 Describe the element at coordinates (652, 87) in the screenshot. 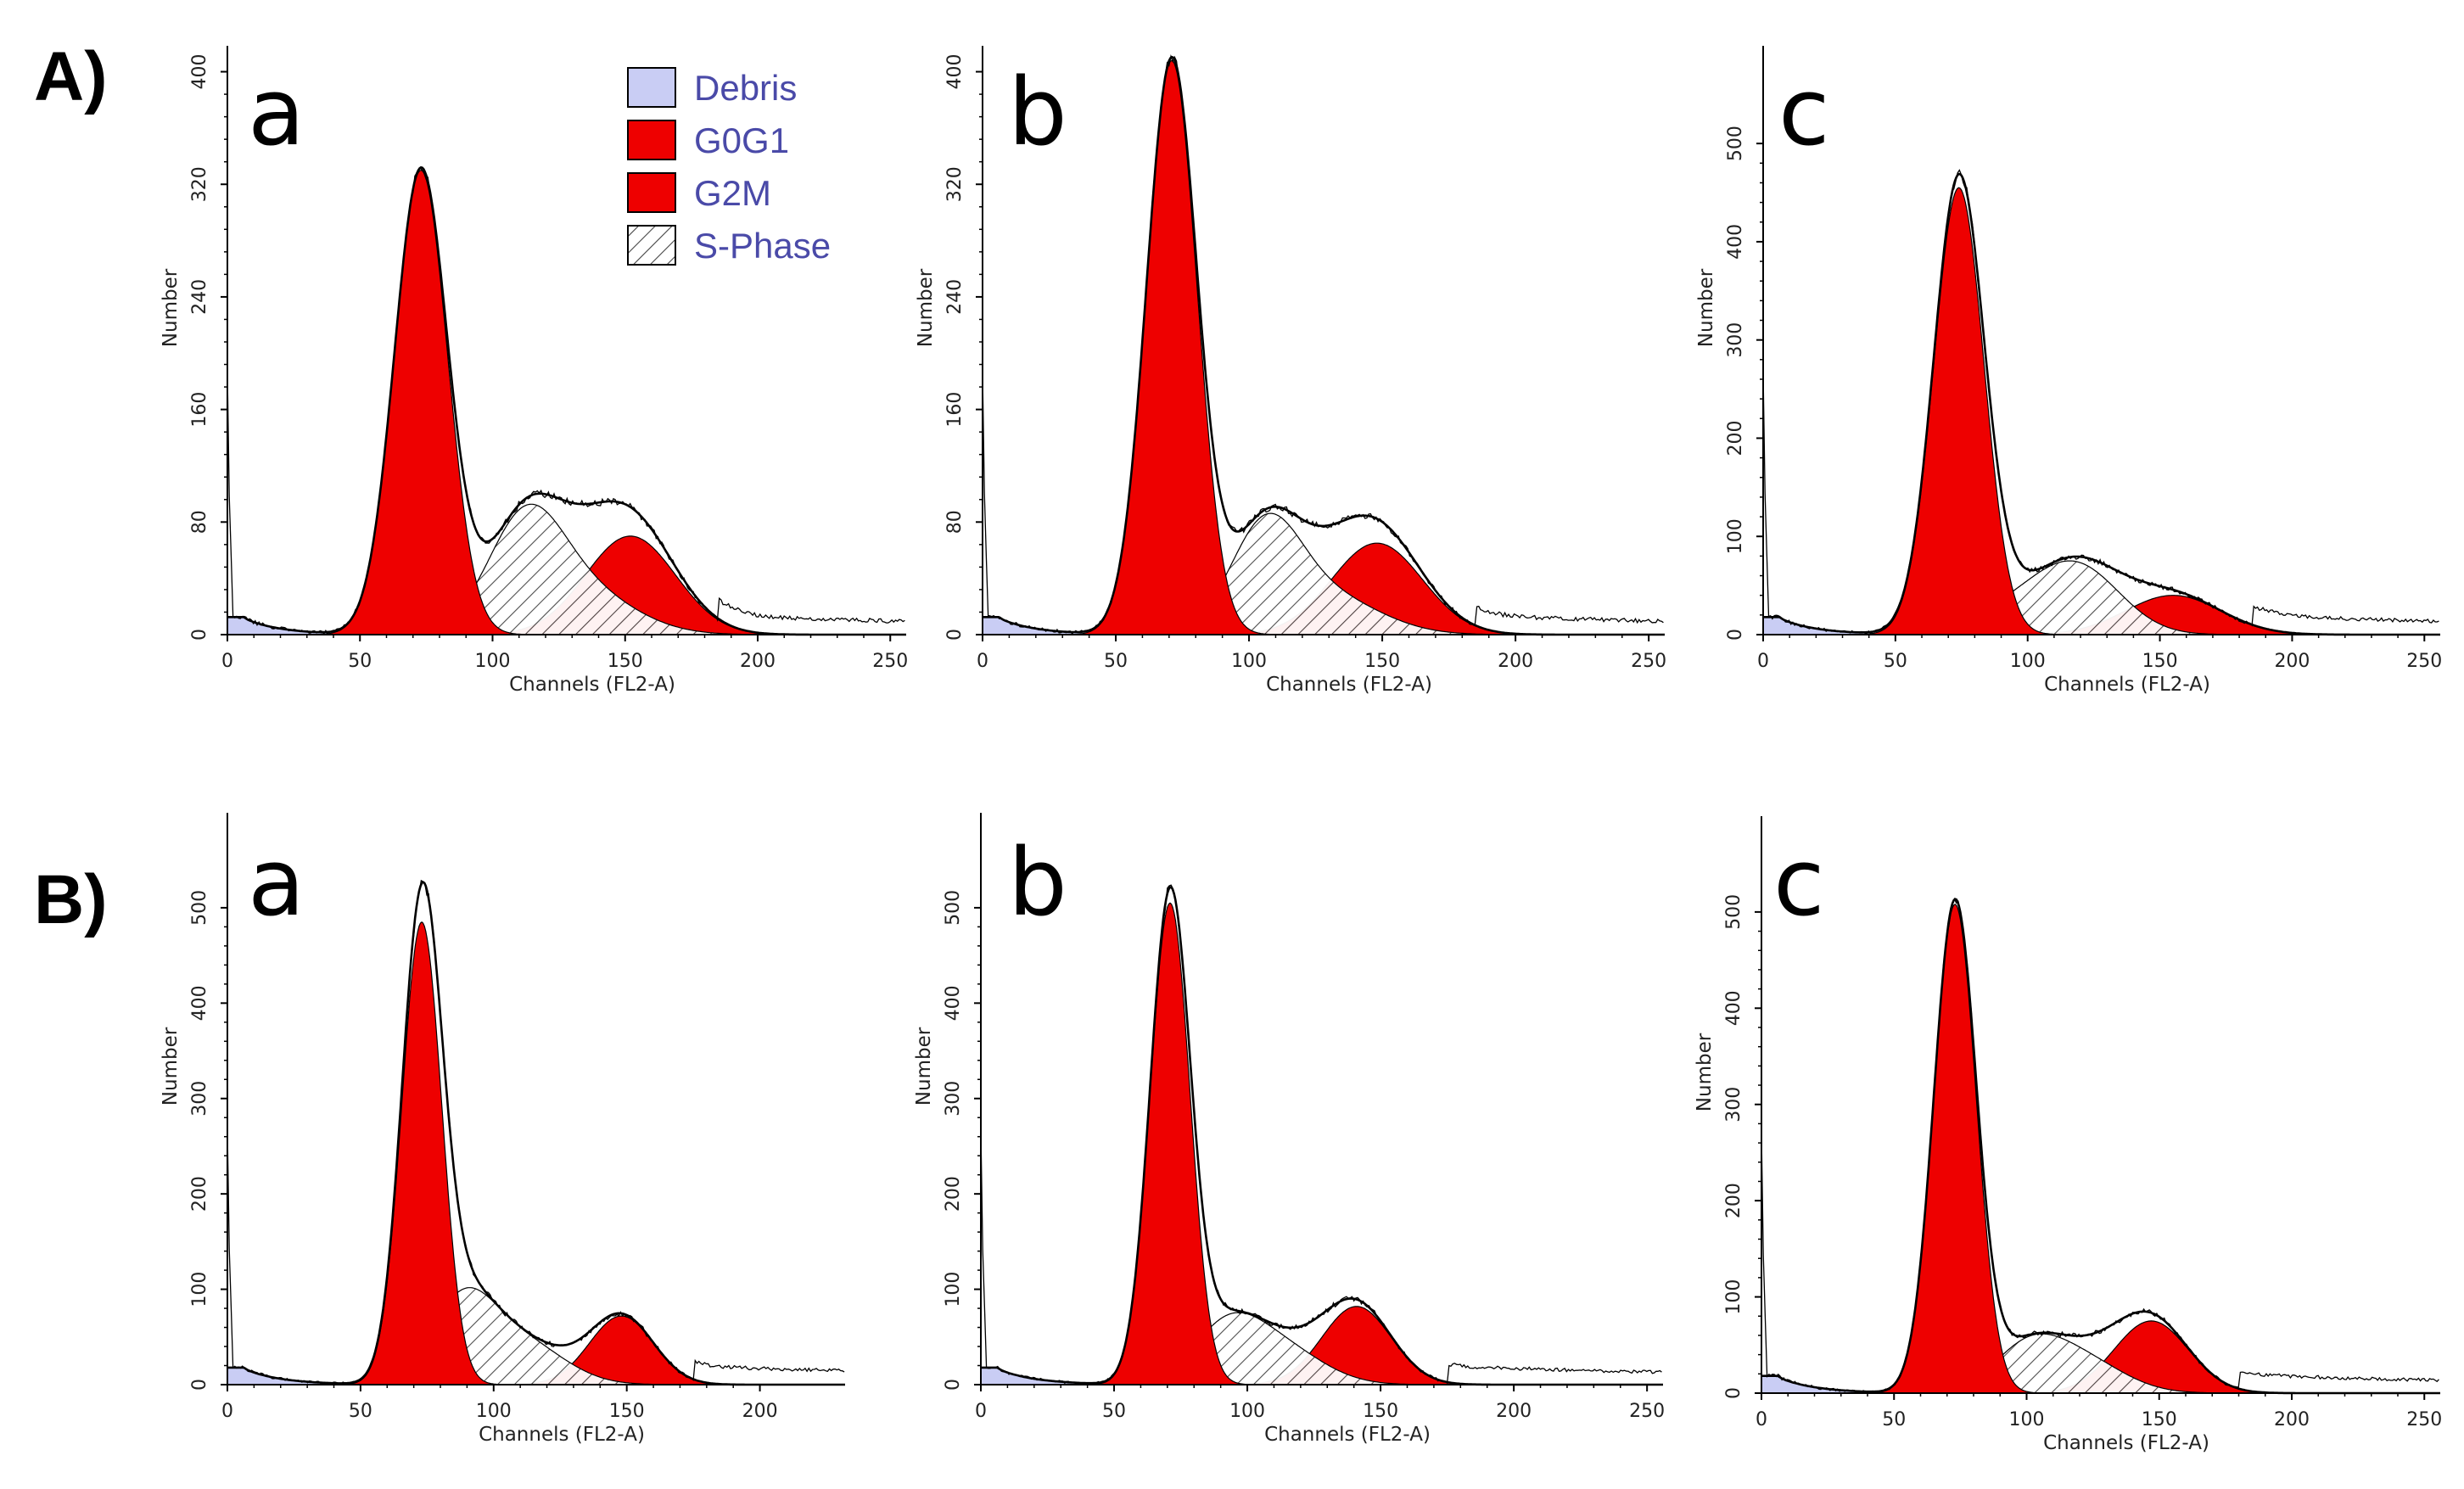

I see `legend-swatch-debris` at that location.